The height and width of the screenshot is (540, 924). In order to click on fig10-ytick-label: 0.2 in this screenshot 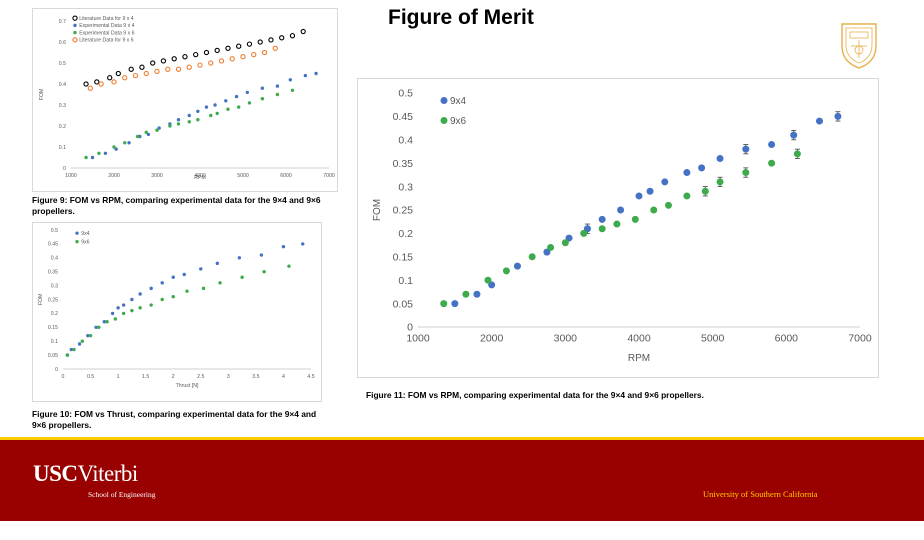, I will do `click(54, 314)`.